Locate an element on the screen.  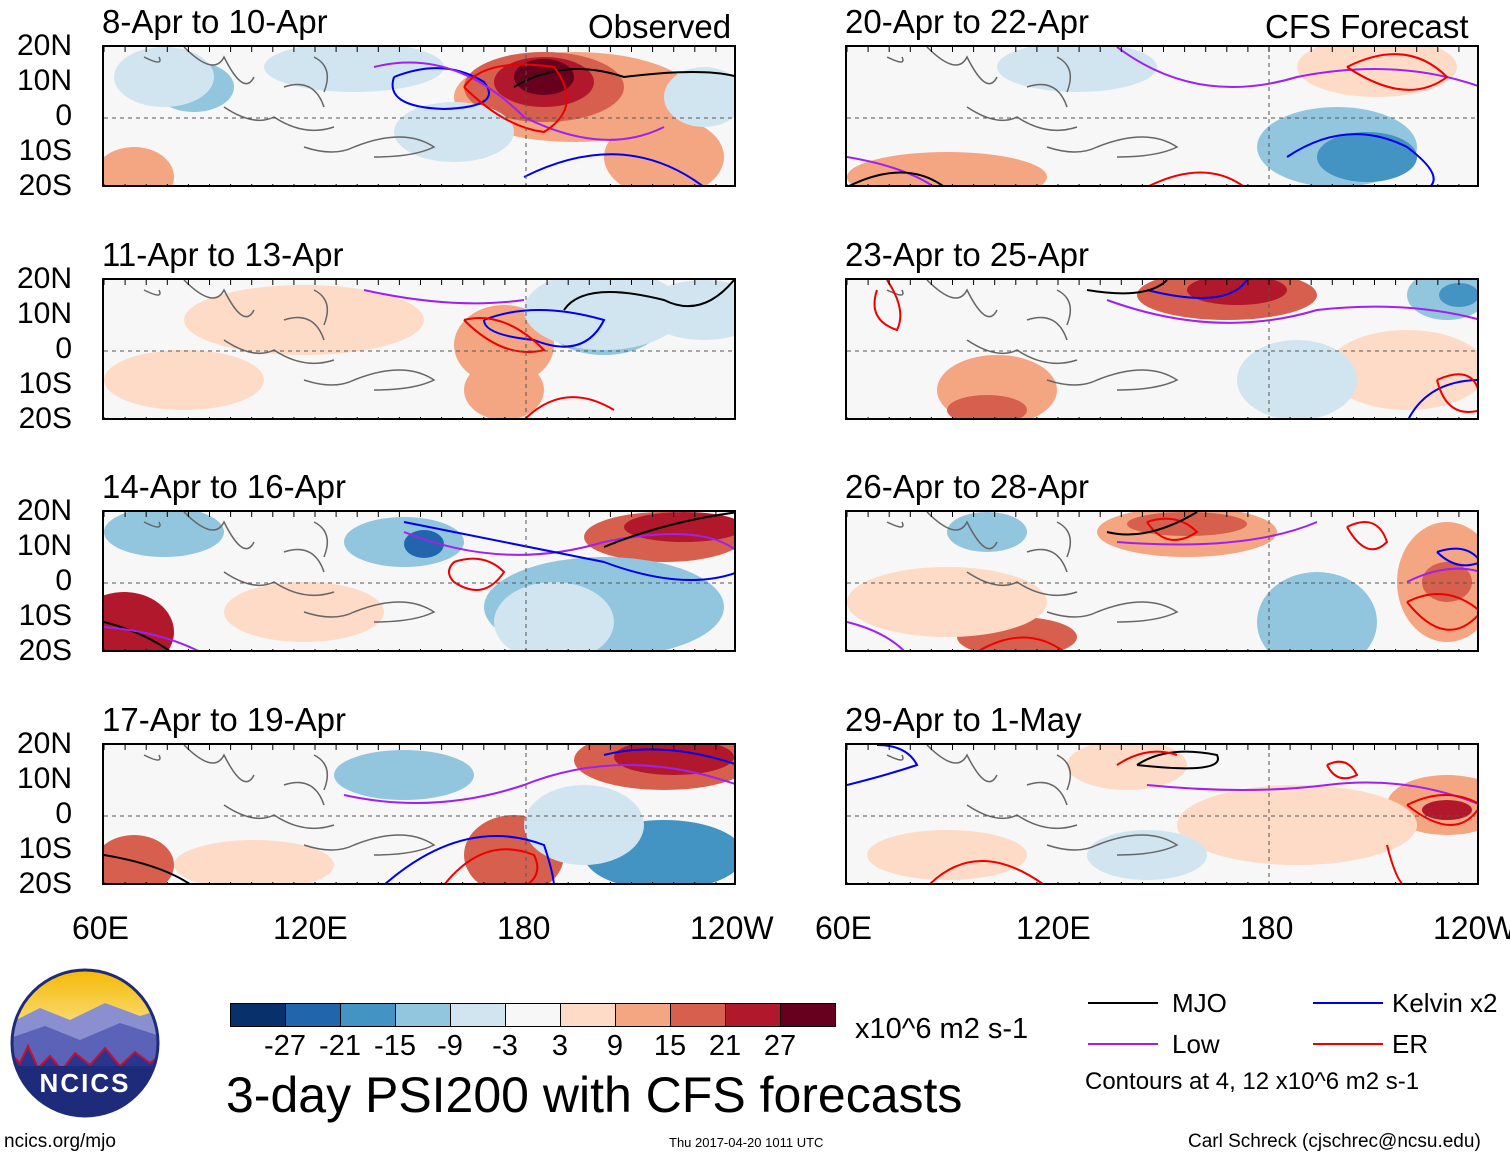
colorbar-units: x10^6 m2 s-1 is located at coordinates (942, 1029).